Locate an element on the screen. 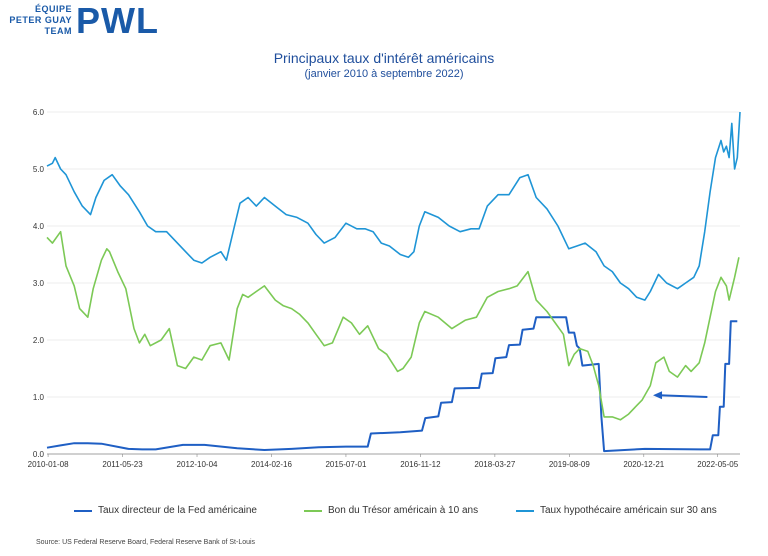 The image size is (768, 556). y-tick-label: 1.0 is located at coordinates (39, 397).